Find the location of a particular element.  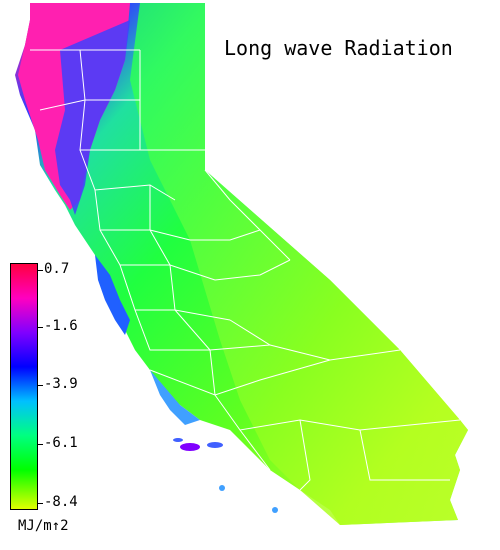

south-coast-cyan is located at coordinates (175, 397).